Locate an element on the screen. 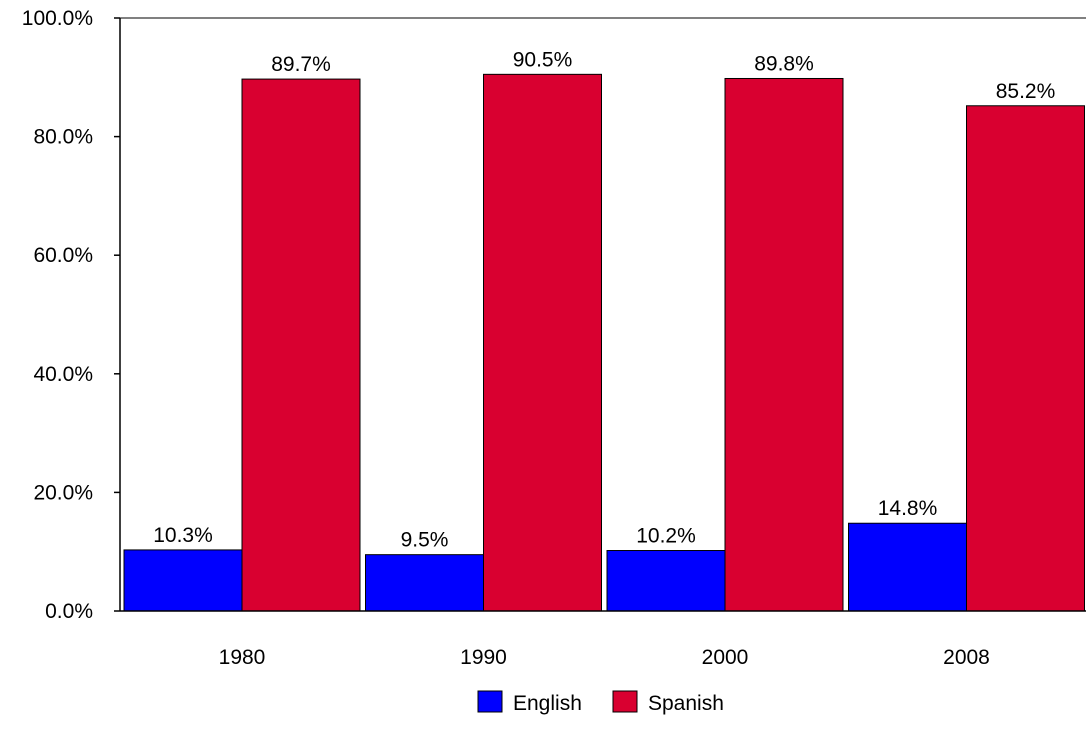 The height and width of the screenshot is (729, 1086). data-label-english-1980: 10.3% is located at coordinates (183, 535).